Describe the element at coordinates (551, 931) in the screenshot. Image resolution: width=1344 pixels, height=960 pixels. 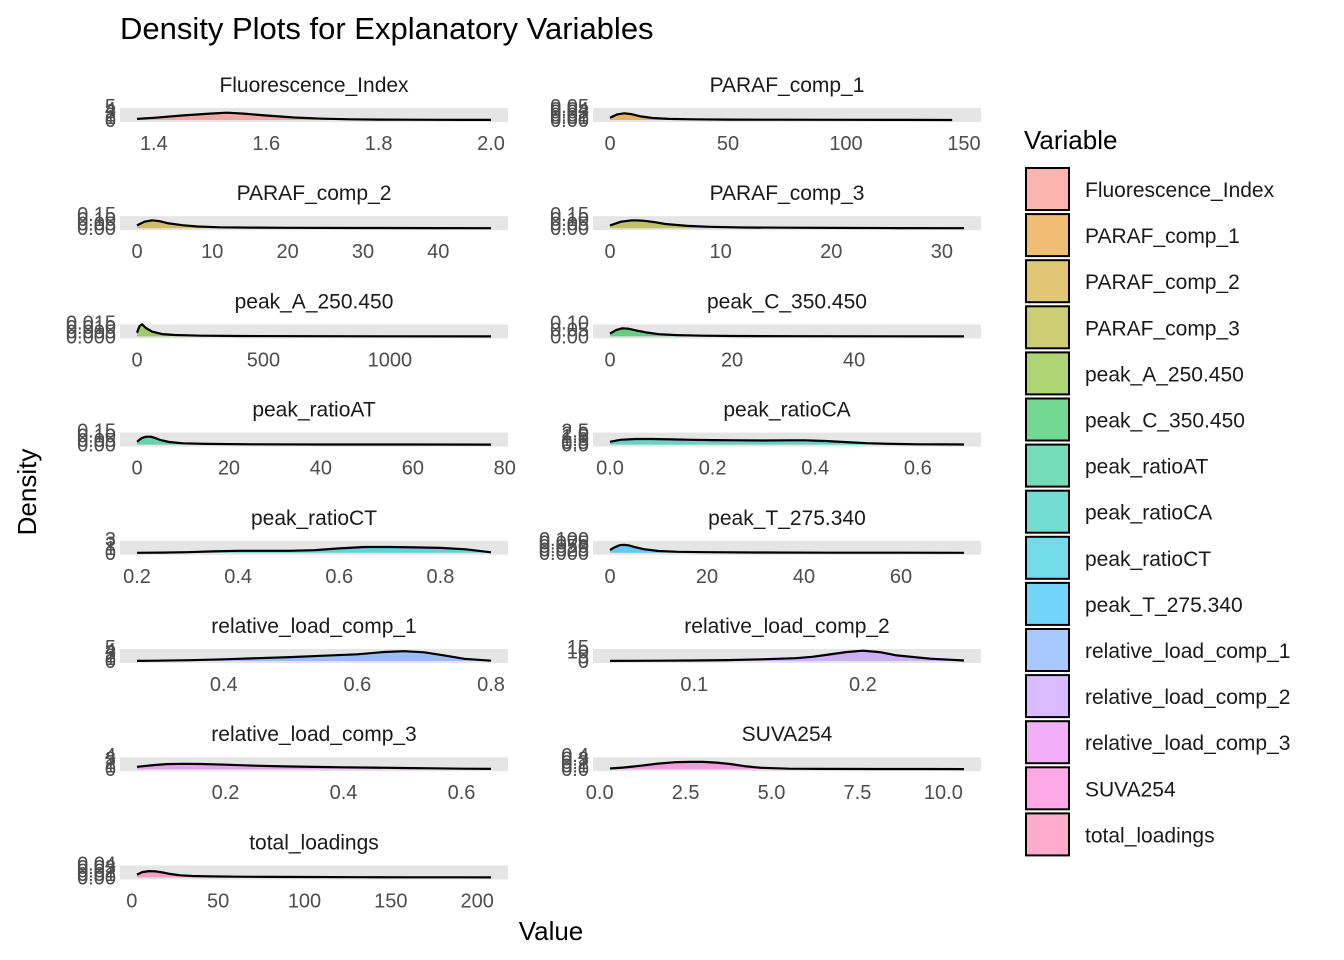
I see `x-axis-title: Value` at that location.